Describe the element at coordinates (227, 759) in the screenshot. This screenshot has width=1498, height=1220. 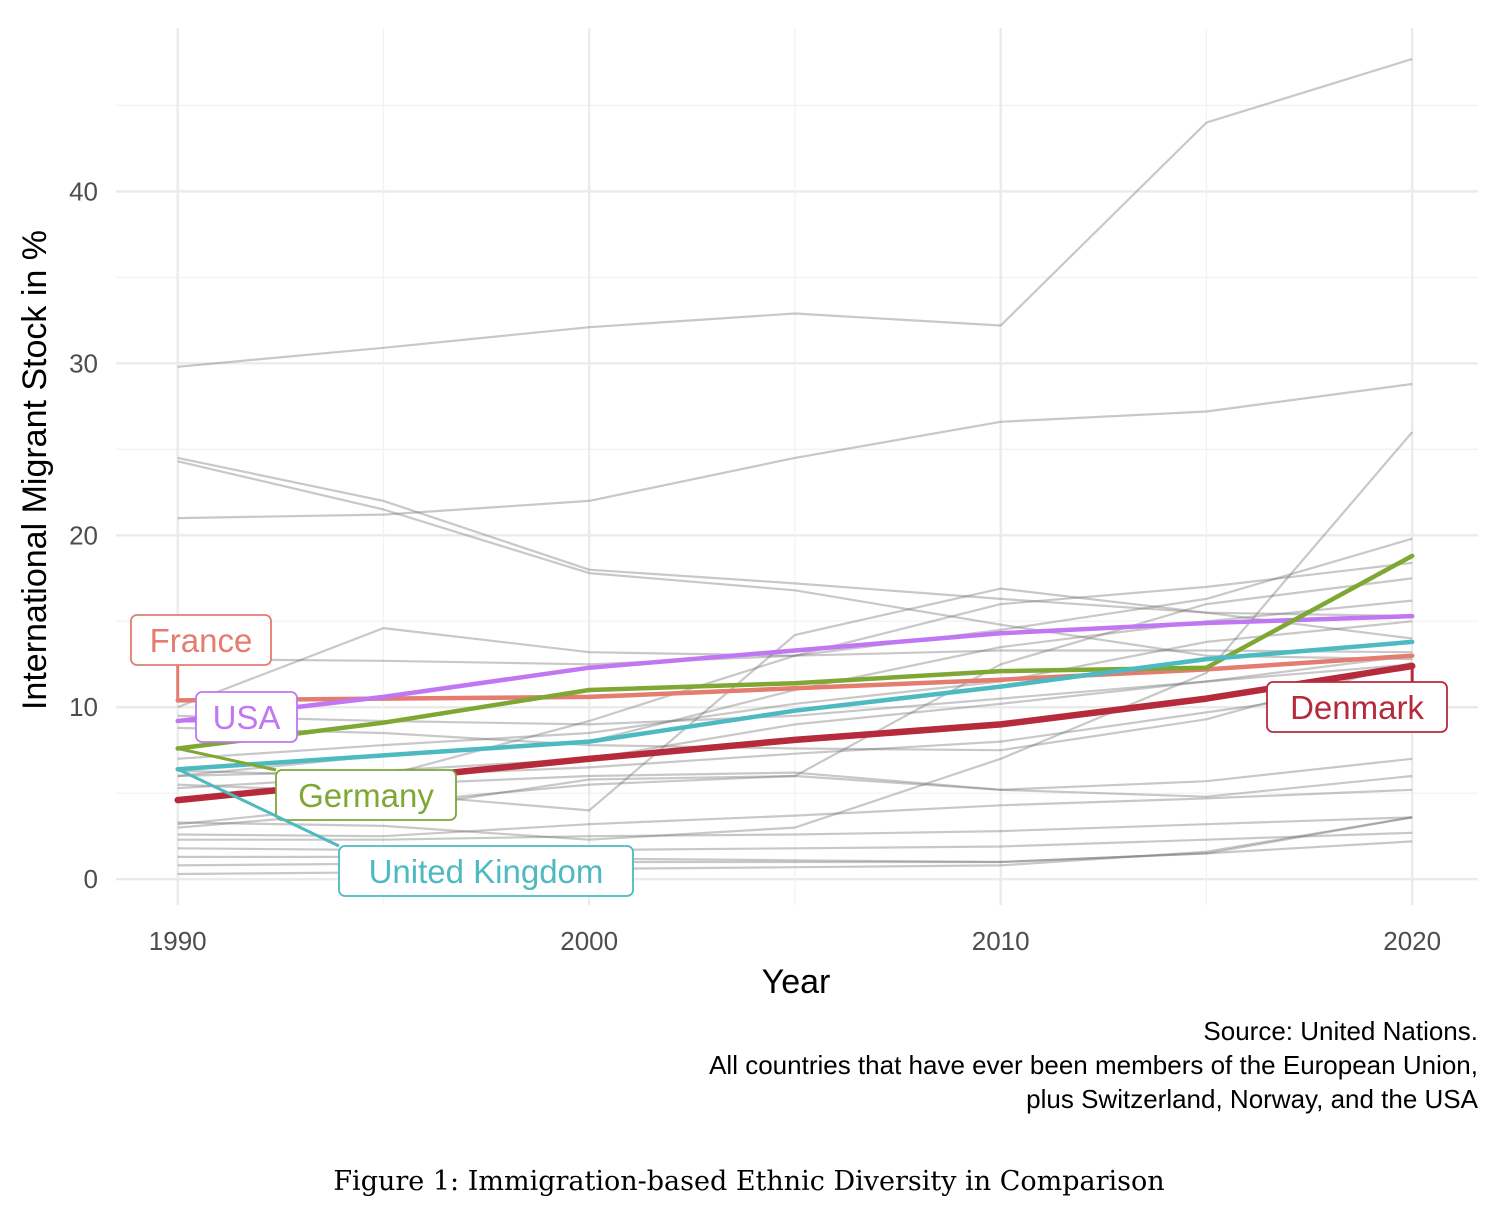
I see `label-leader-germany` at that location.